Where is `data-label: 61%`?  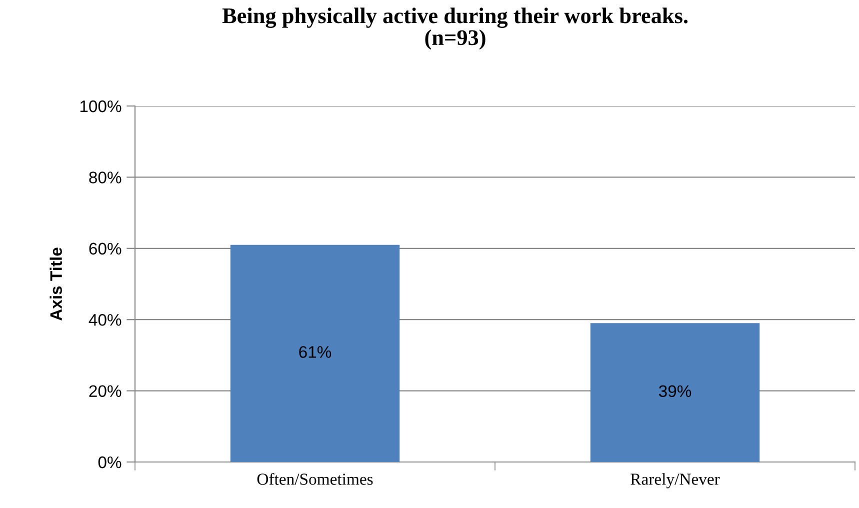
data-label: 61% is located at coordinates (315, 352).